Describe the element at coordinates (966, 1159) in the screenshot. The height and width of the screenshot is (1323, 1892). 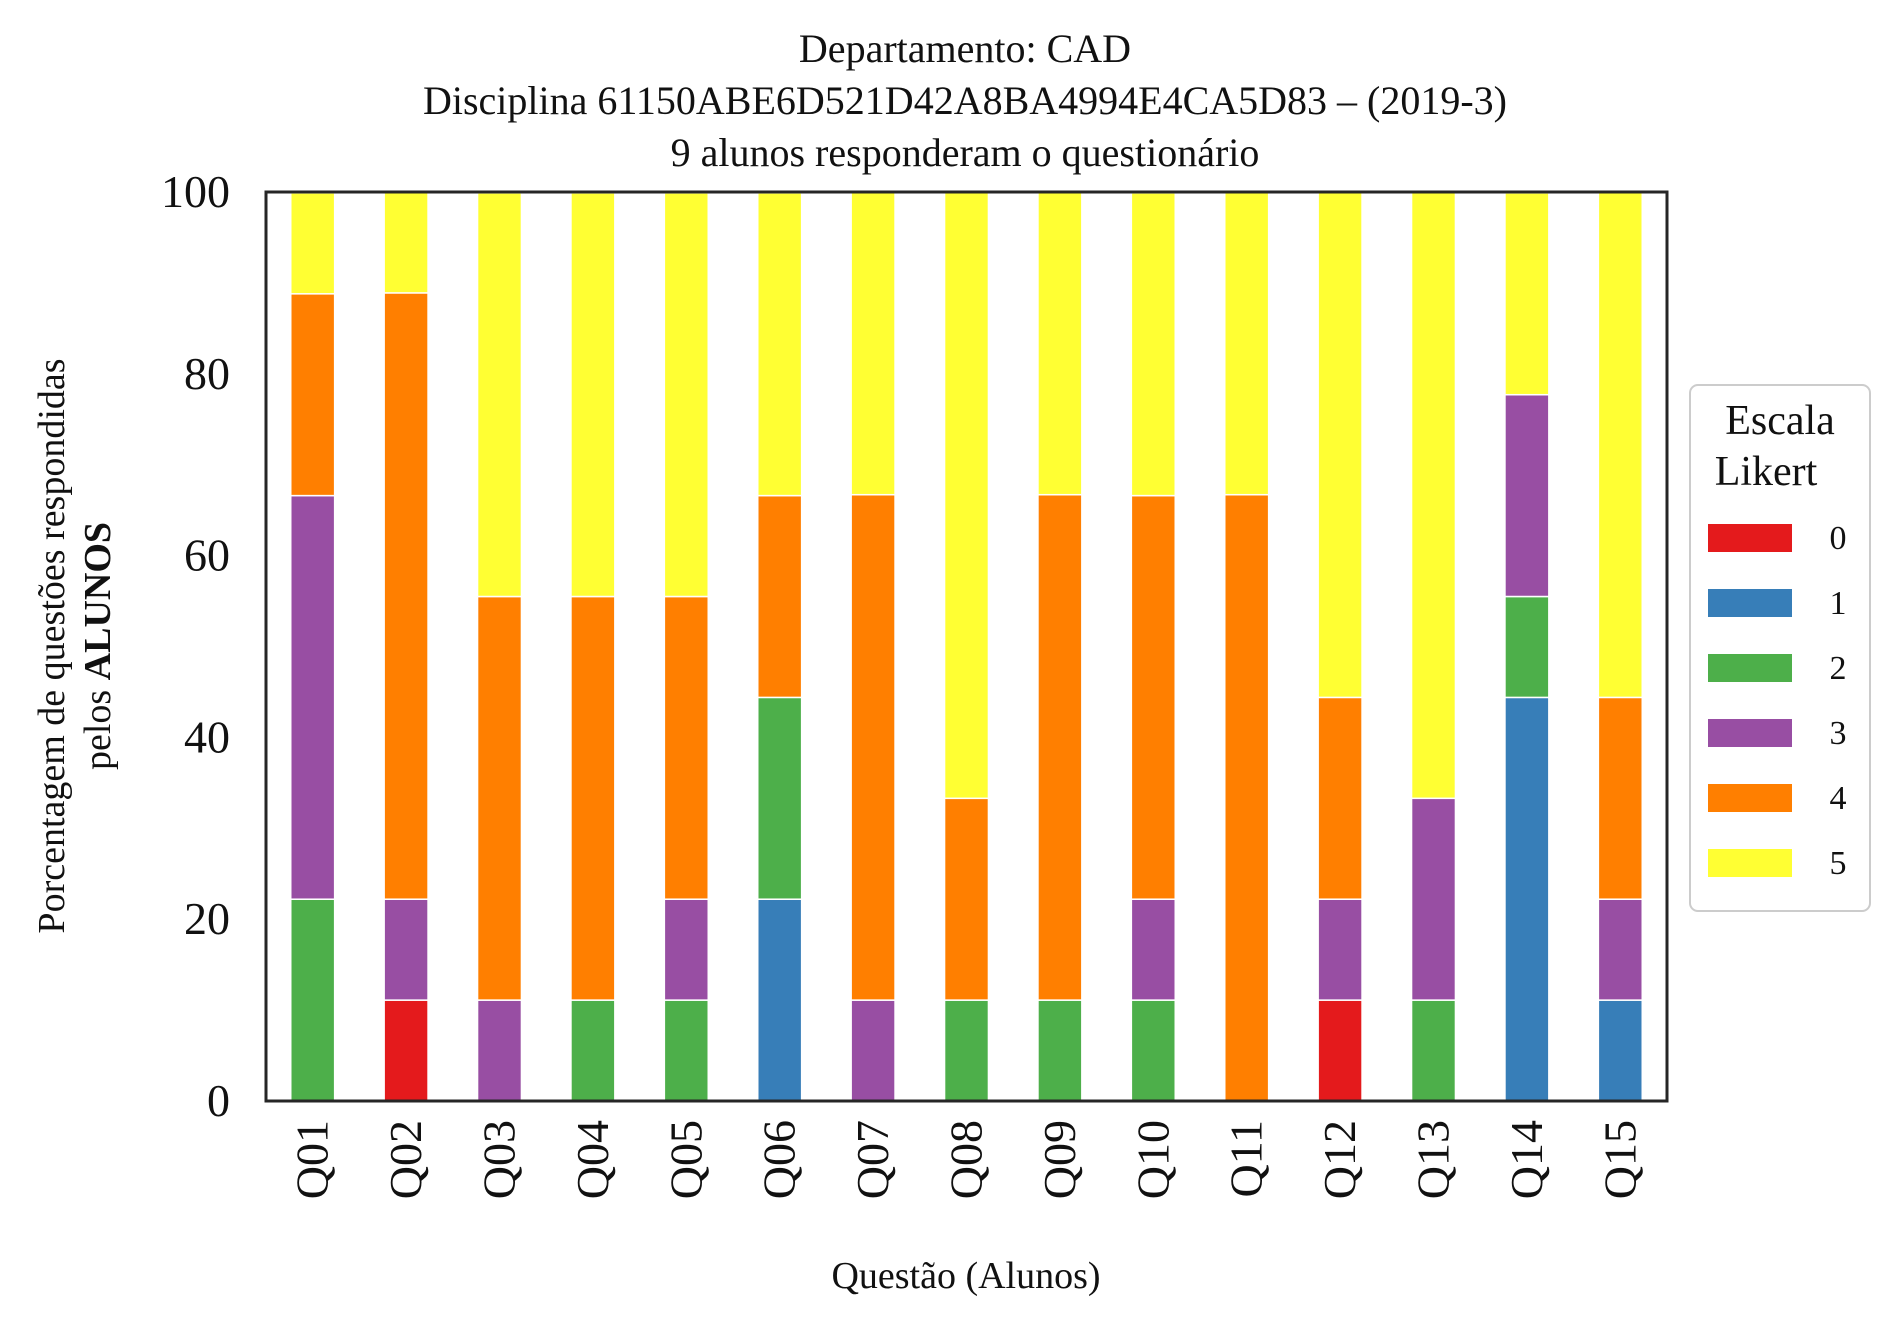
I see `x-tick-label: Q08` at that location.